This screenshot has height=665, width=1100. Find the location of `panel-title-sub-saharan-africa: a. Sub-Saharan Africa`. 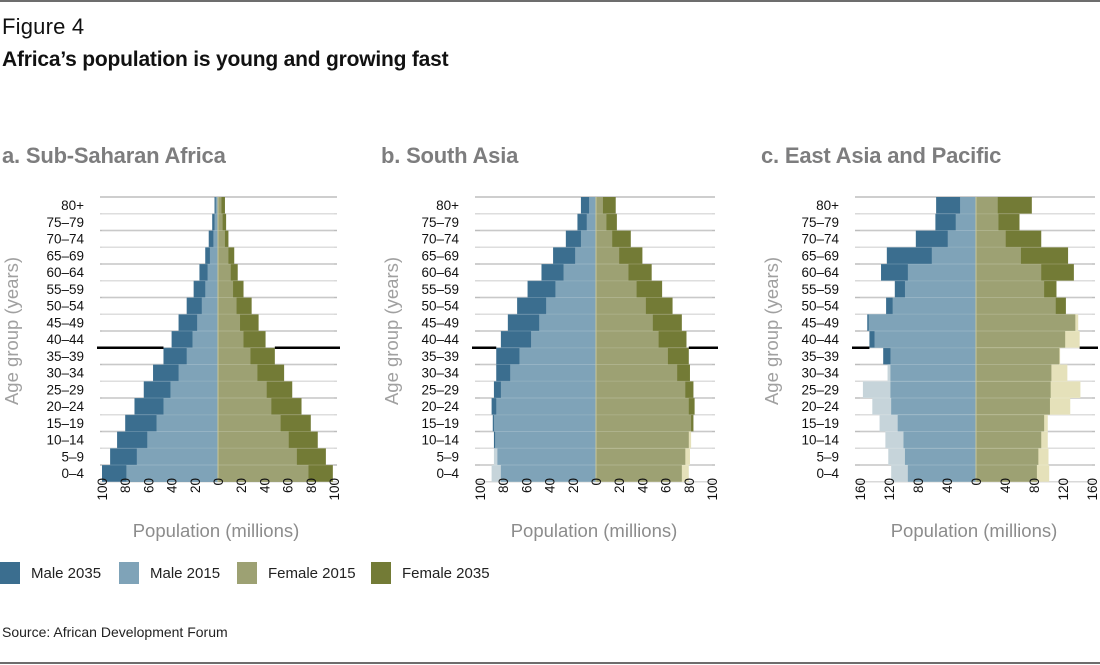

panel-title-sub-saharan-africa: a. Sub-Saharan Africa is located at coordinates (114, 155).